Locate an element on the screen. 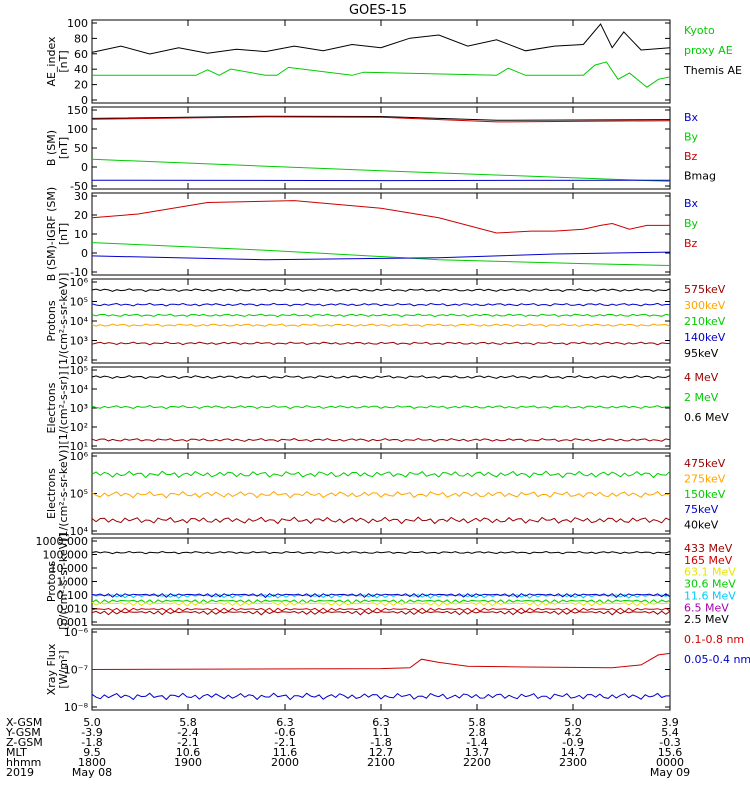 The image size is (750, 800). series-line-165-mev is located at coordinates (381, 610).